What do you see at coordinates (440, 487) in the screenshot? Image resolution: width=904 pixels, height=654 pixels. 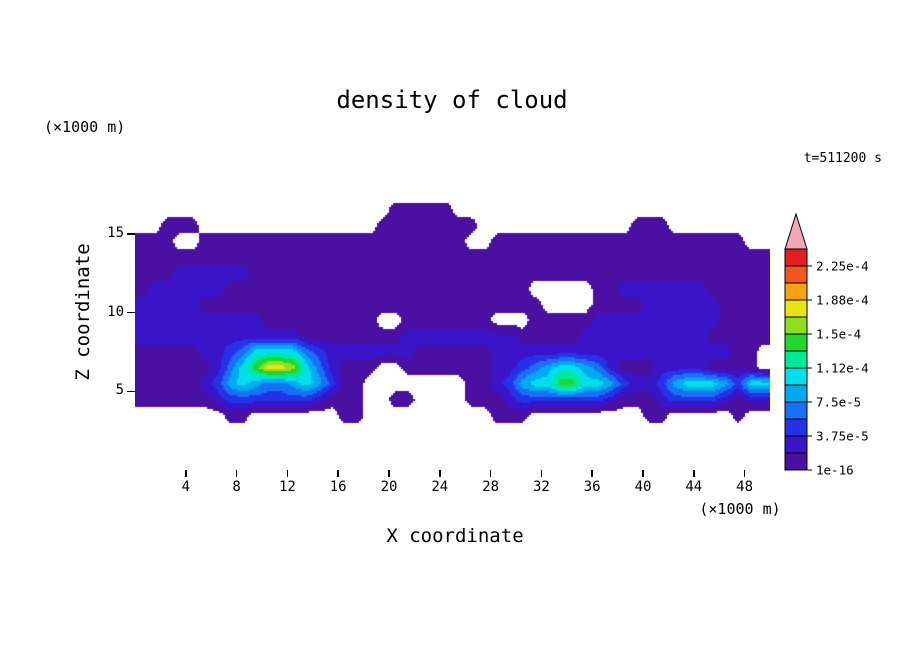 I see `x-tick-label: 24` at bounding box center [440, 487].